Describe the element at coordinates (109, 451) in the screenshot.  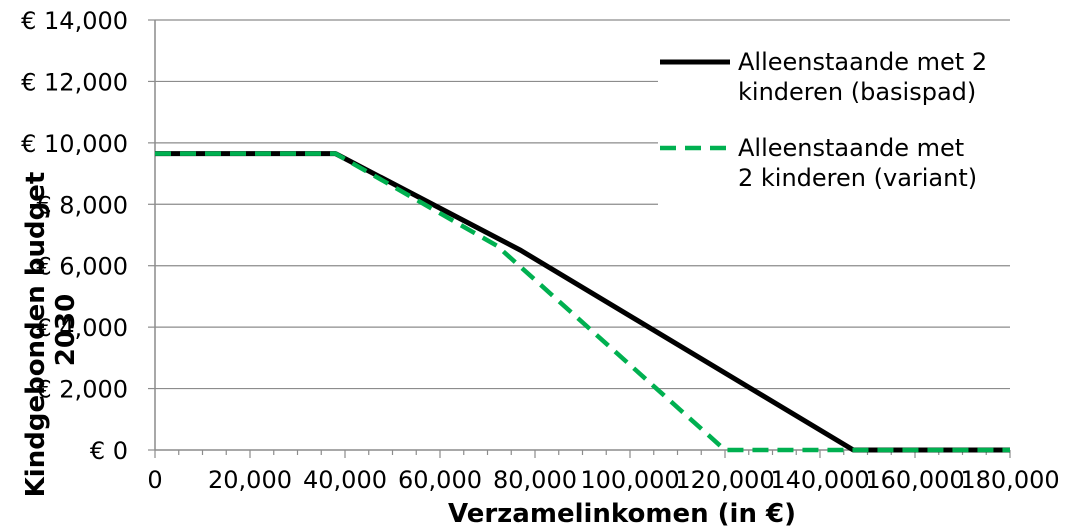
I see `y-tick-label-0: € 0` at that location.